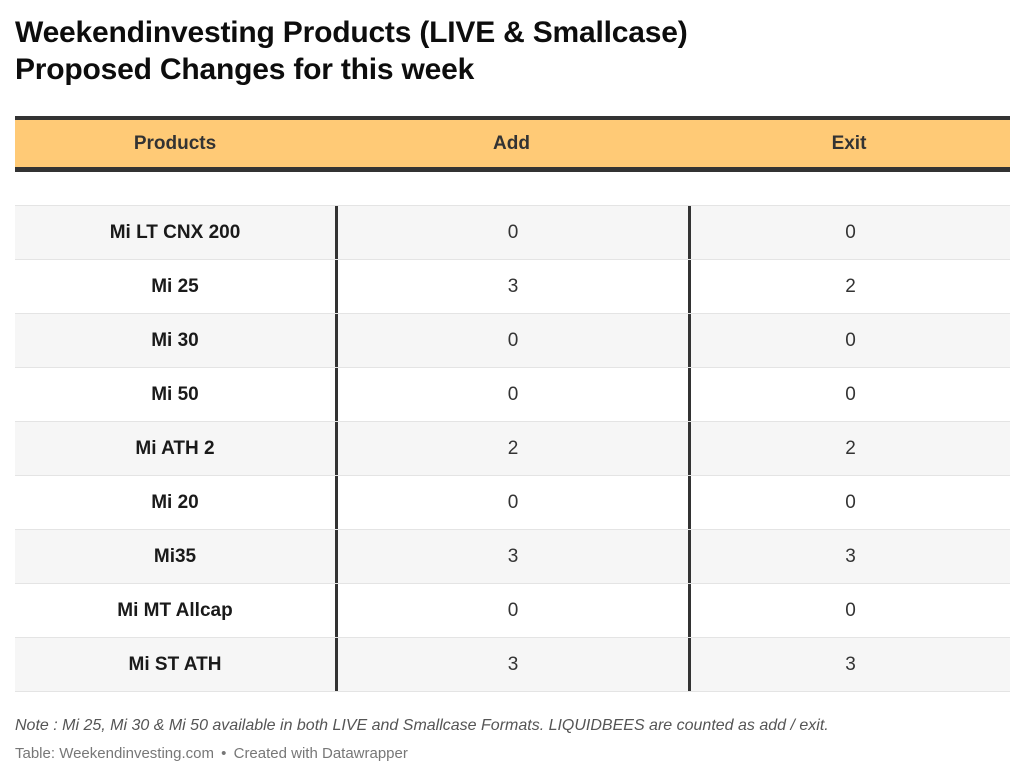  I want to click on header-spacer, so click(512, 188).